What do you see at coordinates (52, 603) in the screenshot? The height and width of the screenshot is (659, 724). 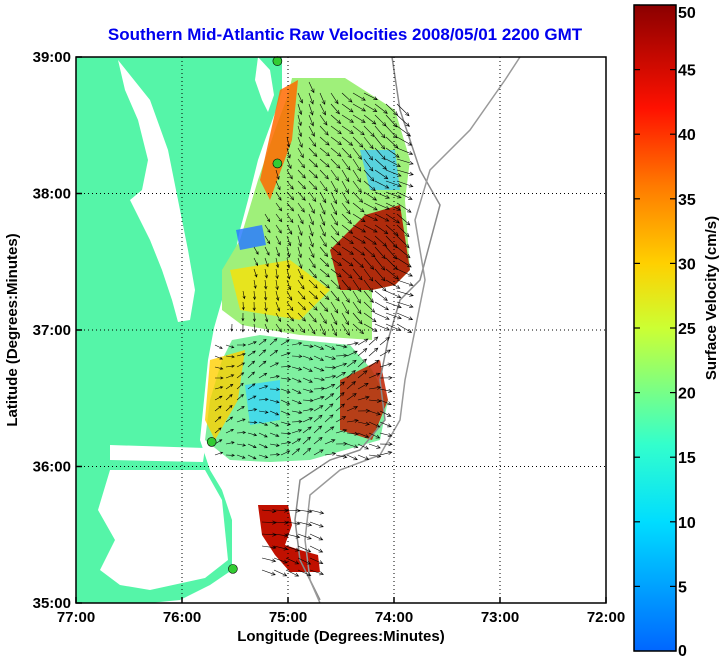 I see `y-tick-label: 35:00` at bounding box center [52, 603].